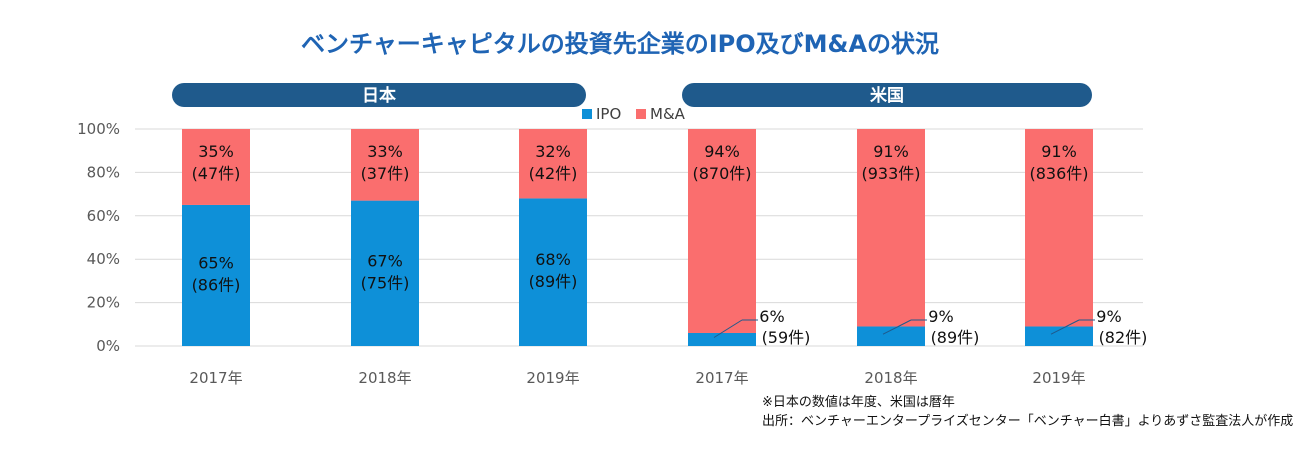 The image size is (1297, 451). Describe the element at coordinates (771, 316) in the screenshot. I see `data-label-ipo-pct: 6%` at that location.